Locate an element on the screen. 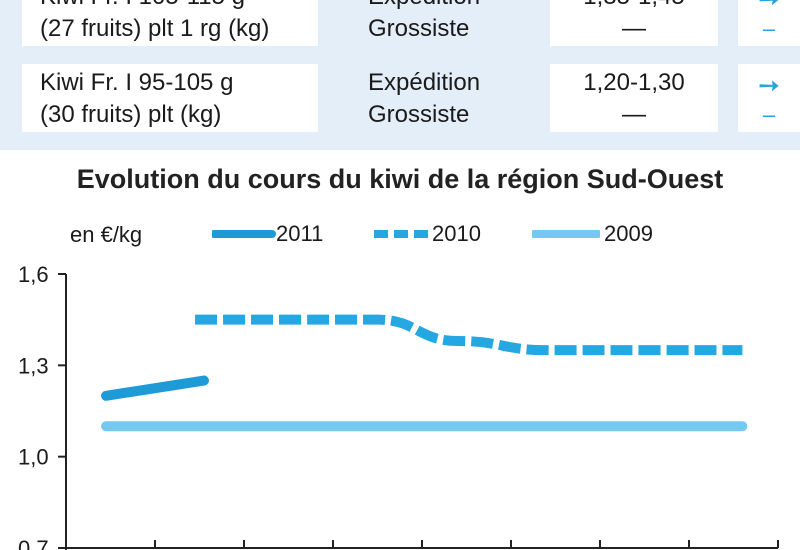 The height and width of the screenshot is (550, 800). legend-swatch-light is located at coordinates (566, 234).